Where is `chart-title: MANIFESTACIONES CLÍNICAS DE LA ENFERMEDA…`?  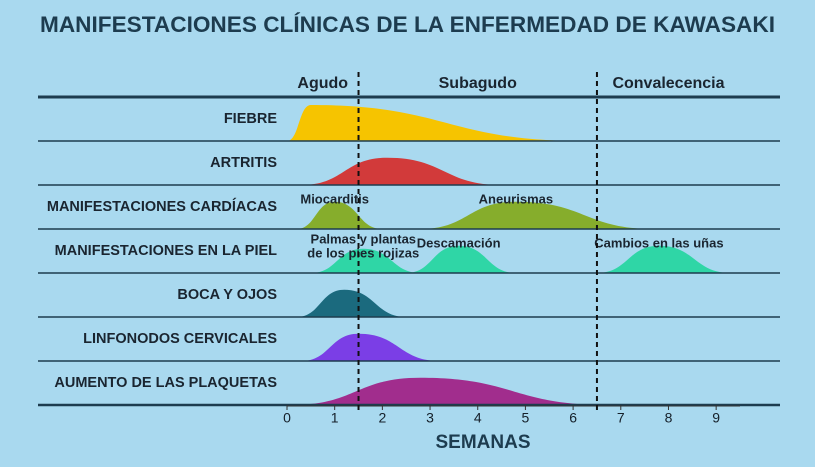 chart-title: MANIFESTACIONES CLÍNICAS DE LA ENFERMEDA… is located at coordinates (407, 24).